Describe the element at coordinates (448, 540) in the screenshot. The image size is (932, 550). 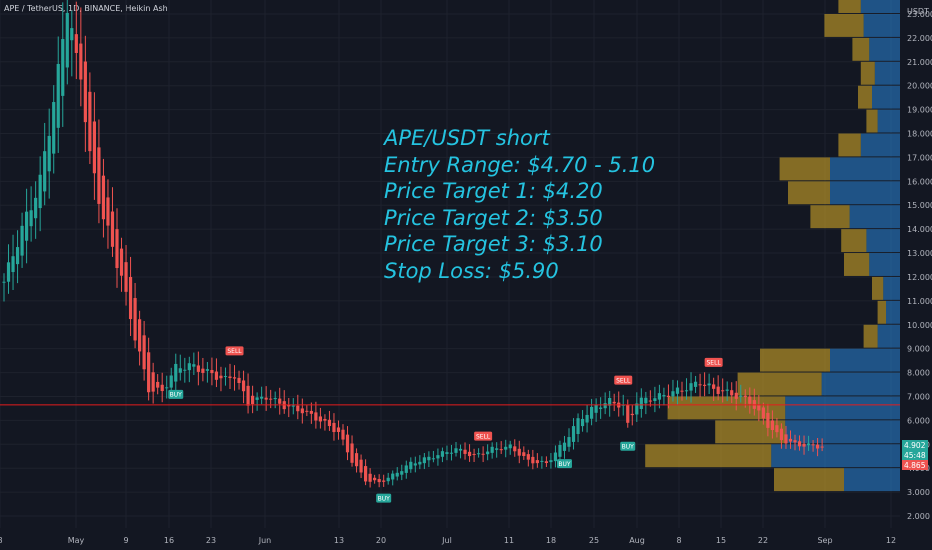
I see `time-axis: 8 May 9 16 23 Jun 13 20 Jul 11 18 25 Aug 8 15 22 Sep 12` at that location.